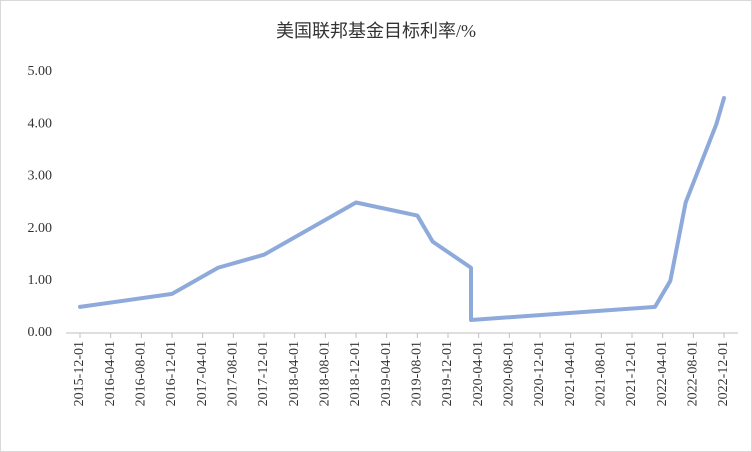  What do you see at coordinates (447, 373) in the screenshot?
I see `x-tick-label: 2019-12-01` at bounding box center [447, 373].